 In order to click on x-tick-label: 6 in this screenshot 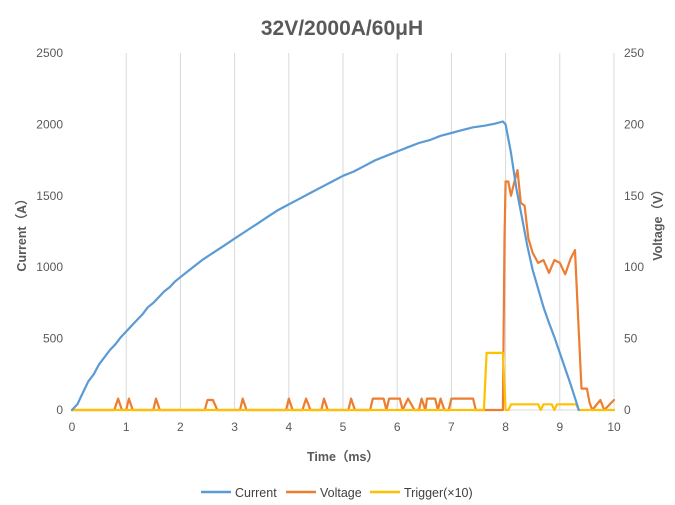, I will do `click(397, 427)`.